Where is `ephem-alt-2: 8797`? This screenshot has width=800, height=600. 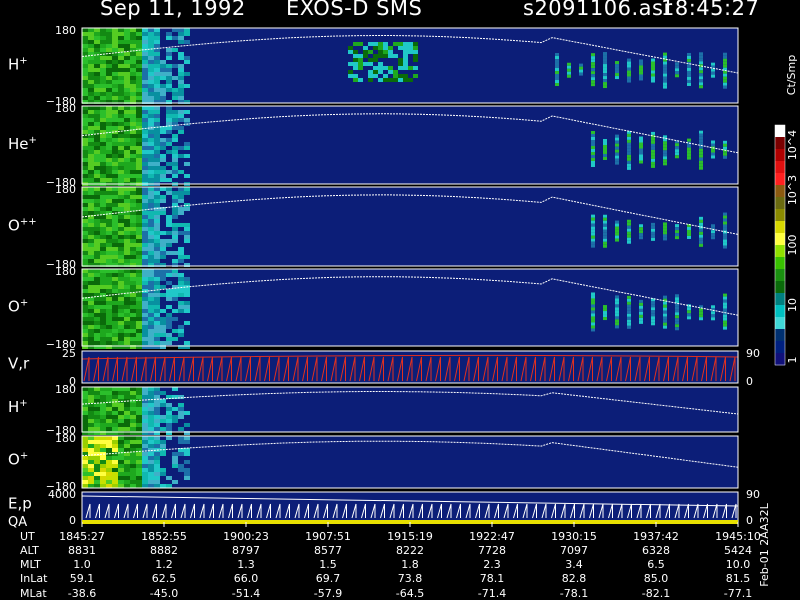
ephem-alt-2: 8797 is located at coordinates (246, 550).